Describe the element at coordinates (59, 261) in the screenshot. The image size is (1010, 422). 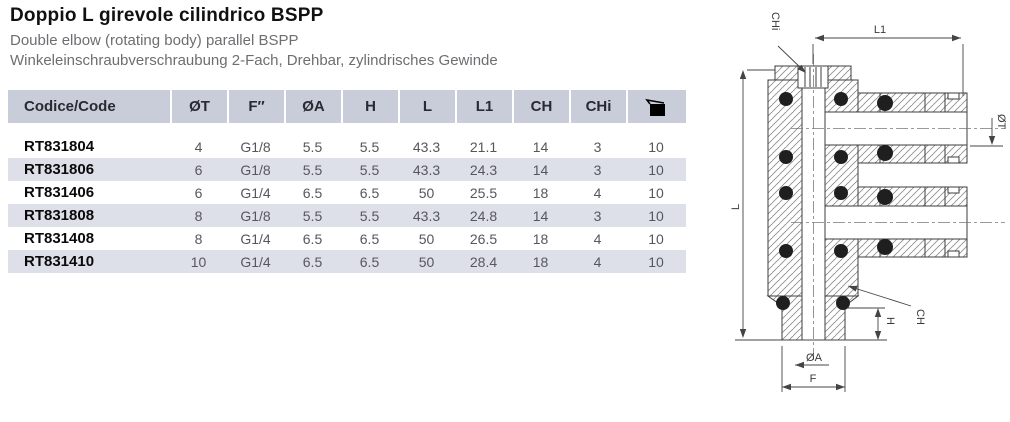
I see `code-cell: RT831410` at that location.